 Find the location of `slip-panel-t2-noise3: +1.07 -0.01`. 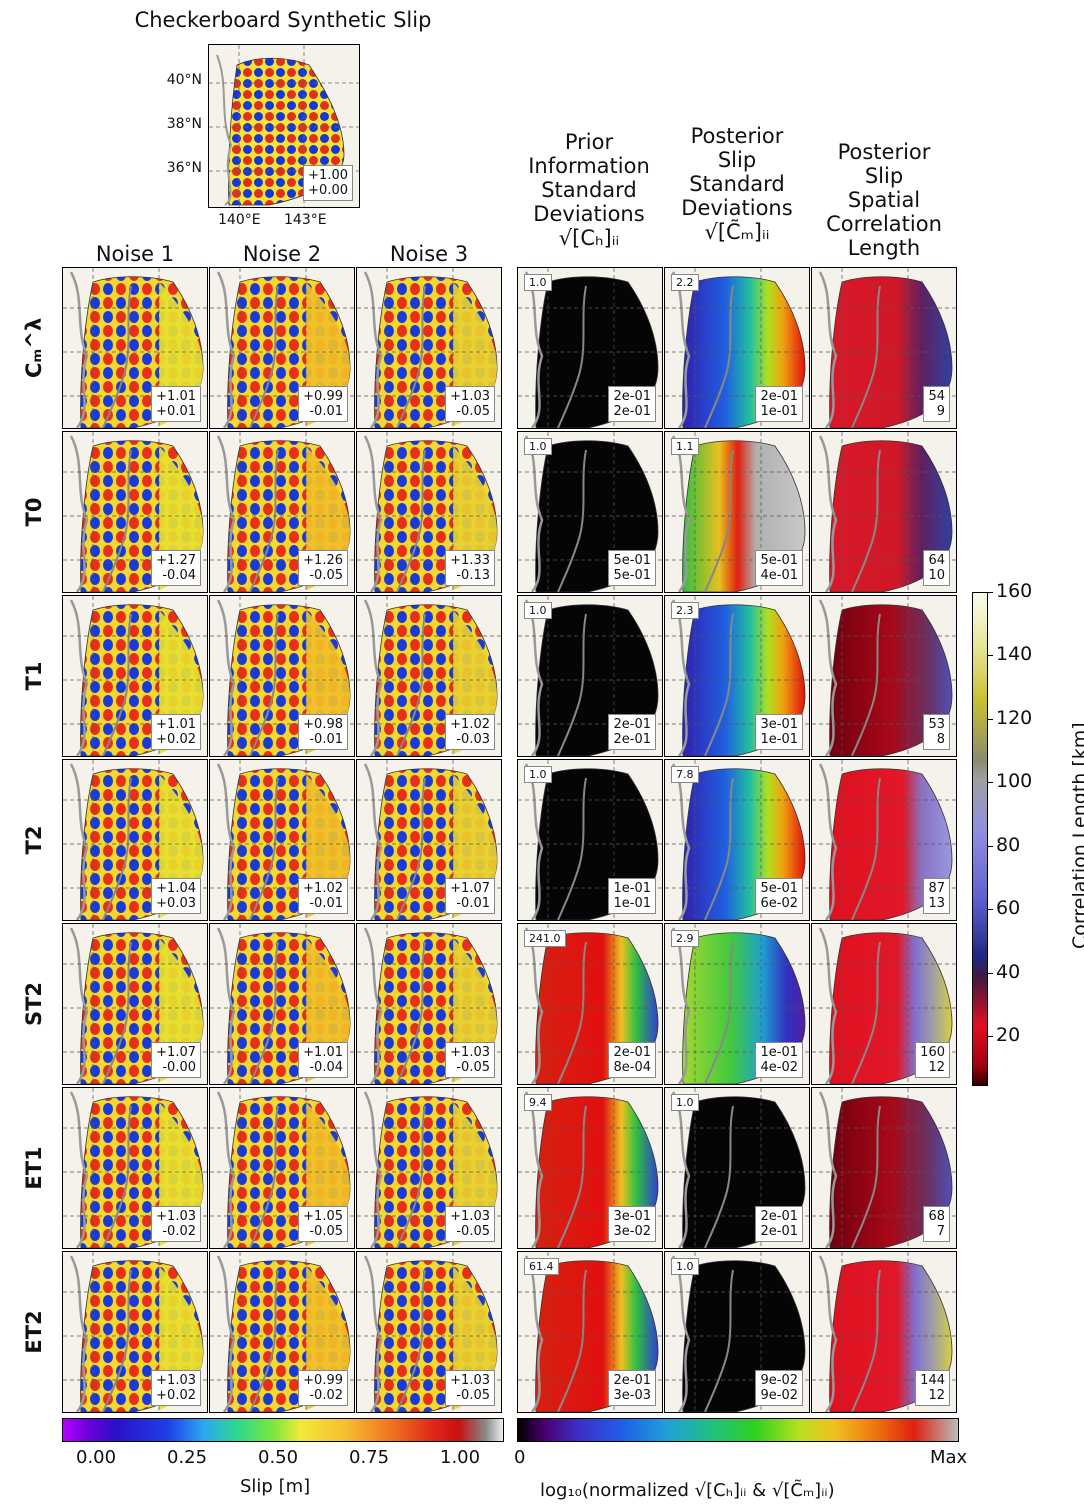

slip-panel-t2-noise3: +1.07 -0.01 is located at coordinates (429, 840).